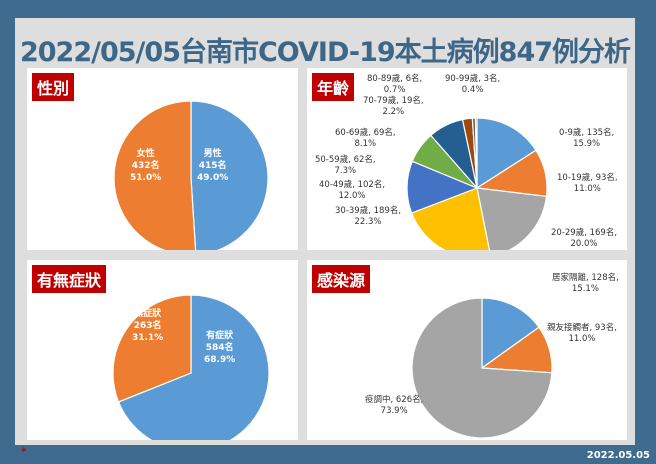 The image size is (656, 464). I want to click on panel-tag: 年齡, so click(333, 87).